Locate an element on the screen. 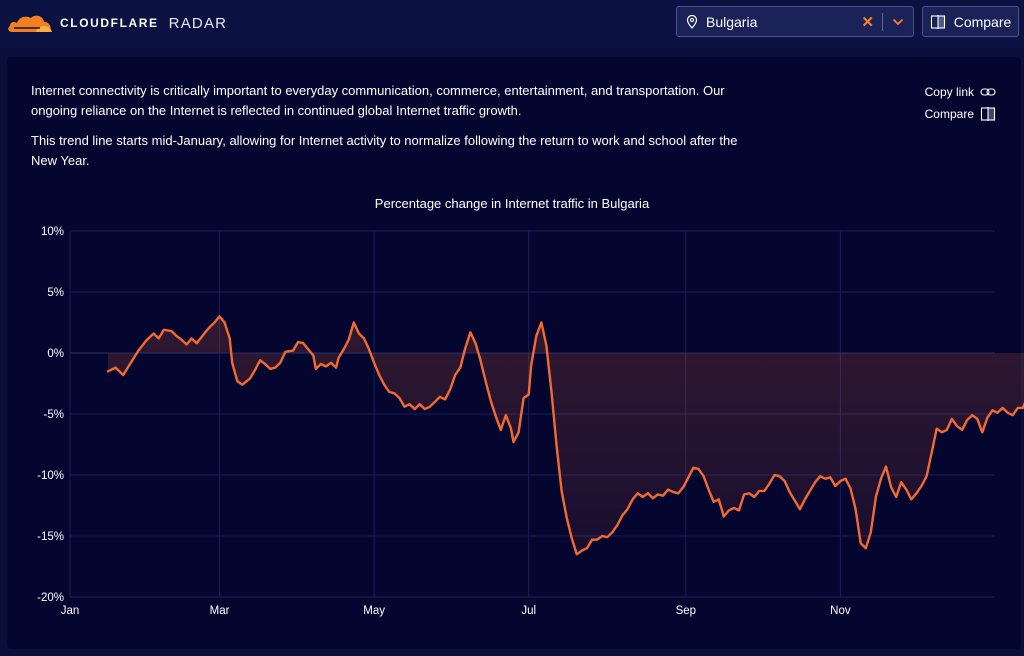 This screenshot has width=1024, height=656. y-tick-label: 5% is located at coordinates (55, 293).